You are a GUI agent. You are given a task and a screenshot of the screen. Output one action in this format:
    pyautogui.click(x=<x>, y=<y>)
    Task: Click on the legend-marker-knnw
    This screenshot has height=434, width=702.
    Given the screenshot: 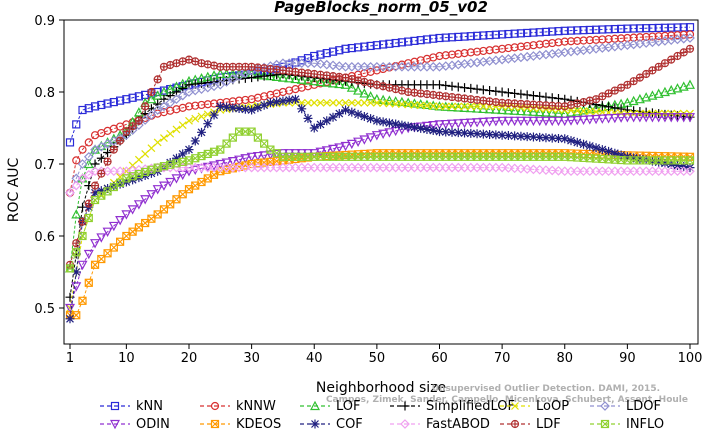 What is the action you would take?
    pyautogui.click(x=215, y=406)
    